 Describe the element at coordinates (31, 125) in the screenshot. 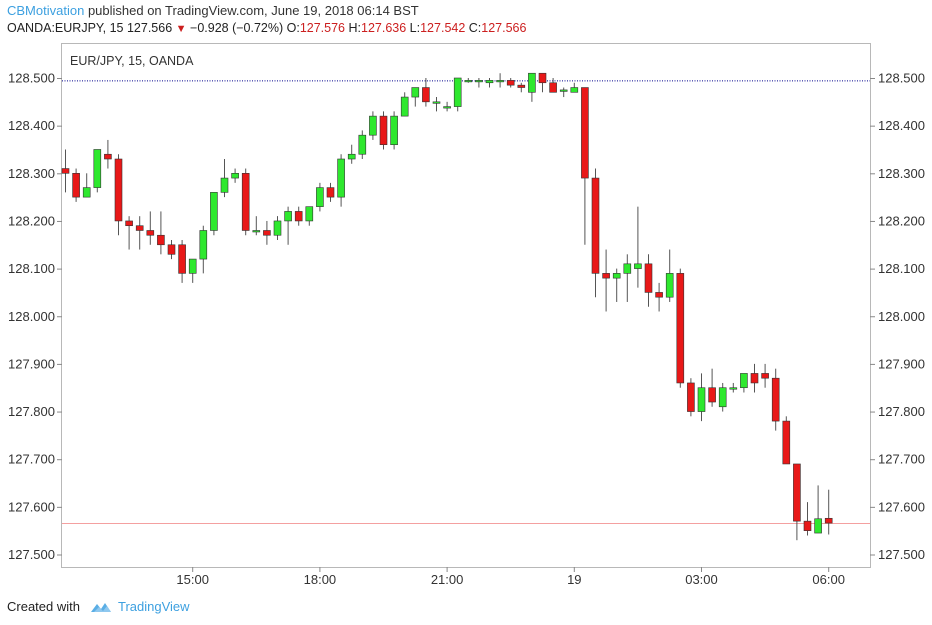

I see `y-tick-label-left: 128.400` at that location.